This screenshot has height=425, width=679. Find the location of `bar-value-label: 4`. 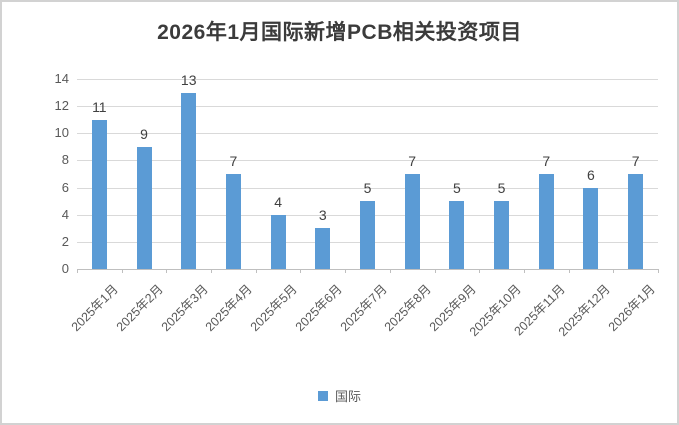

bar-value-label: 4 is located at coordinates (278, 201).